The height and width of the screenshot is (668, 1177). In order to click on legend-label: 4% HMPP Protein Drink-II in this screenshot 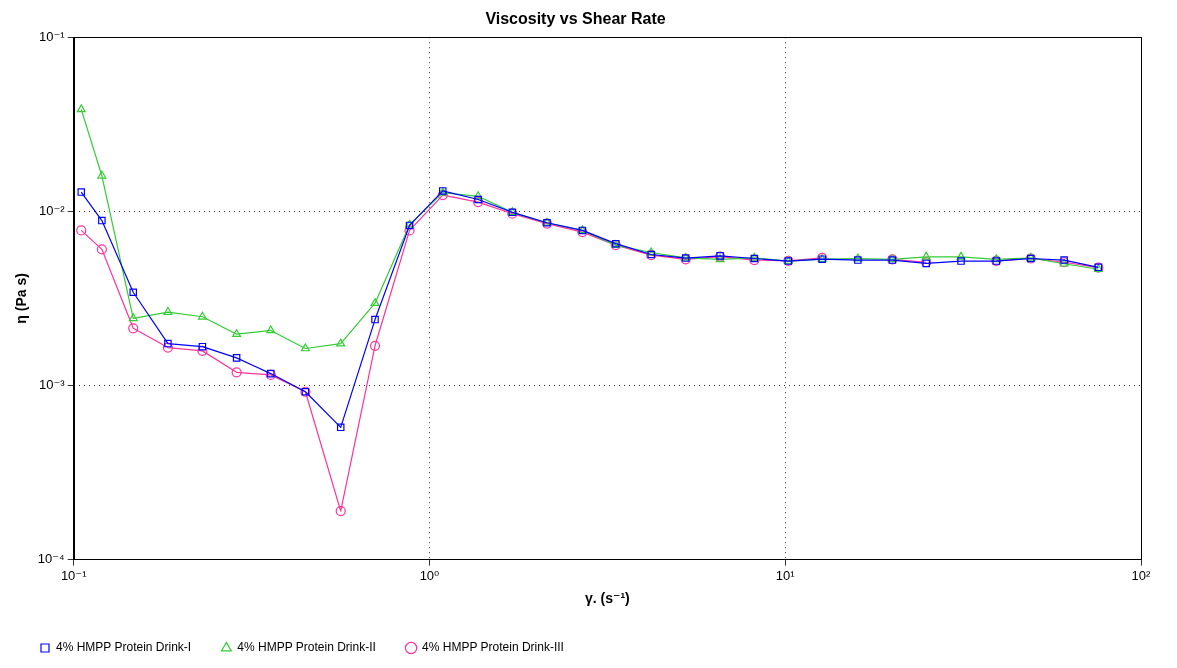, I will do `click(306, 647)`.